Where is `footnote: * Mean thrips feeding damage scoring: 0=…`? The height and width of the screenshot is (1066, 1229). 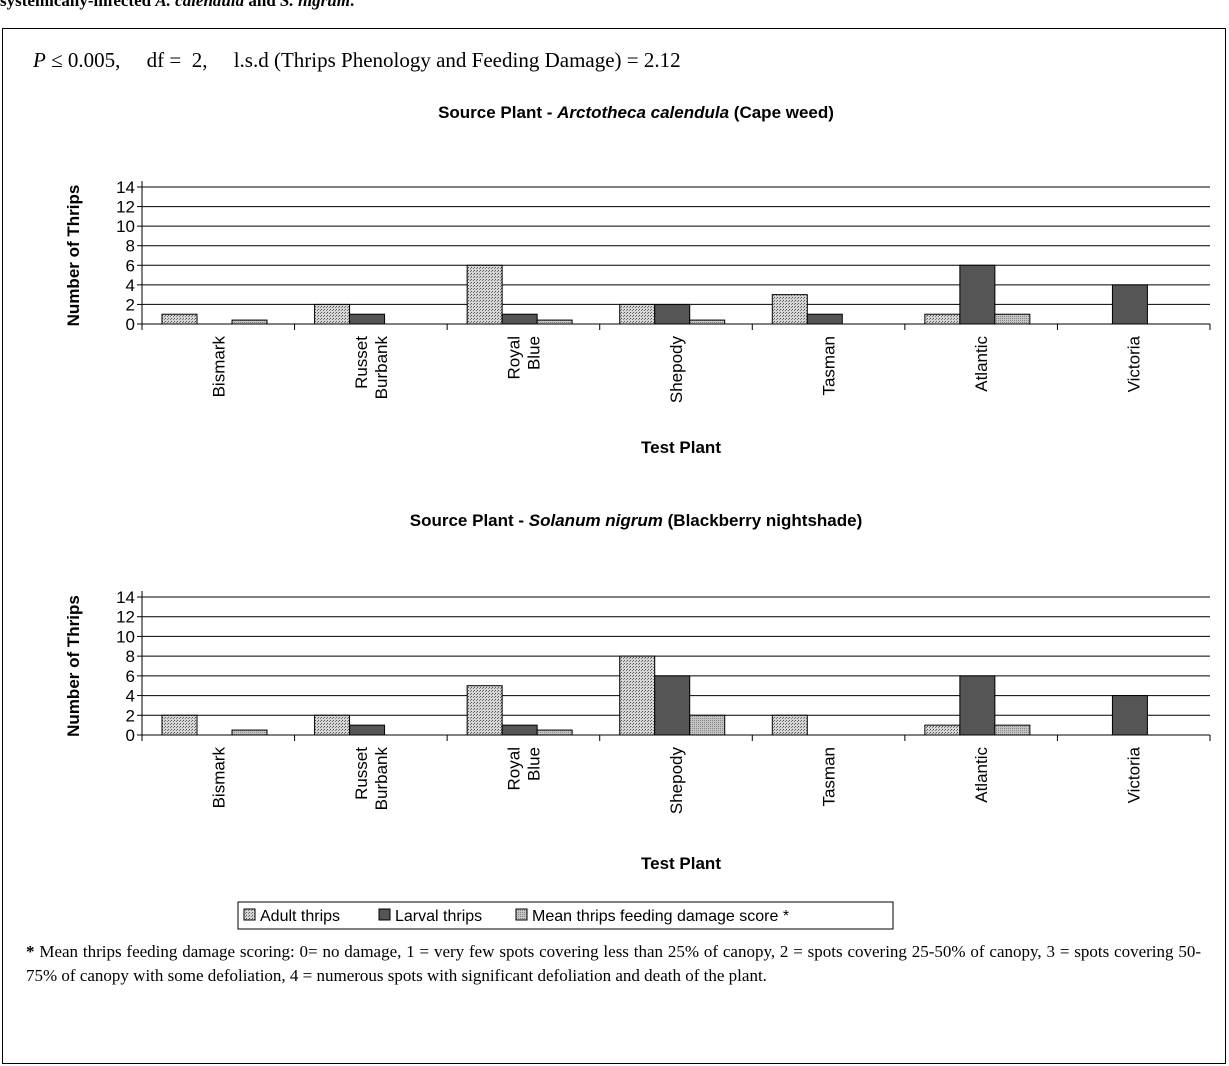 footnote: * Mean thrips feeding damage scoring: 0=… is located at coordinates (613, 964).